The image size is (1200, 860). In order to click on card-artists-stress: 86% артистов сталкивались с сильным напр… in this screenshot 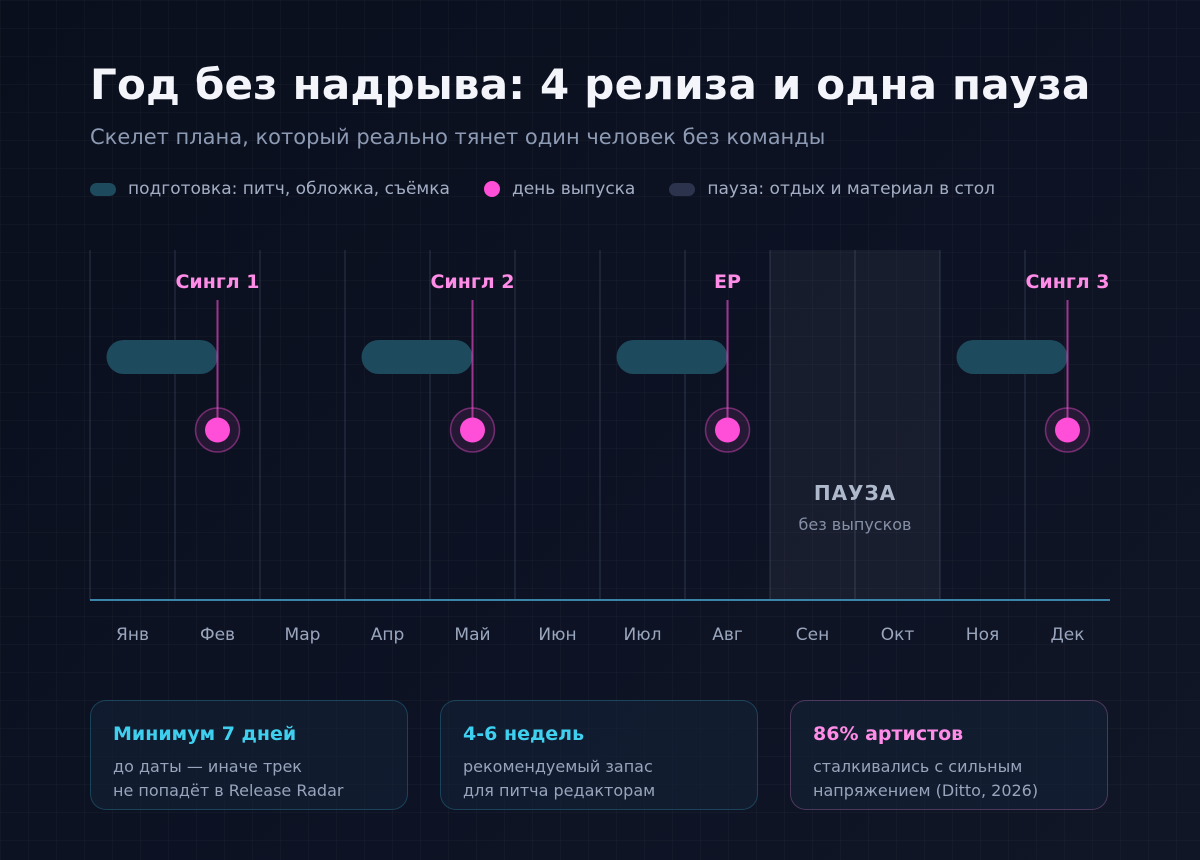, I will do `click(949, 755)`.